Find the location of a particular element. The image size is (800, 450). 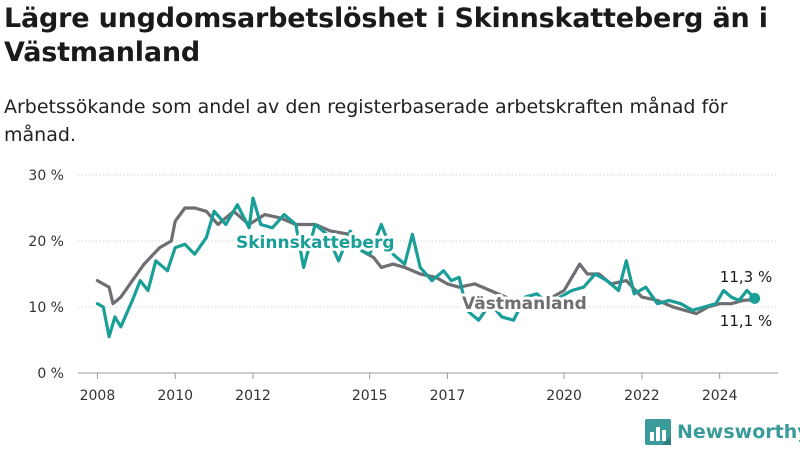

newsworthy-brand: Newsworthy is located at coordinates (722, 432).